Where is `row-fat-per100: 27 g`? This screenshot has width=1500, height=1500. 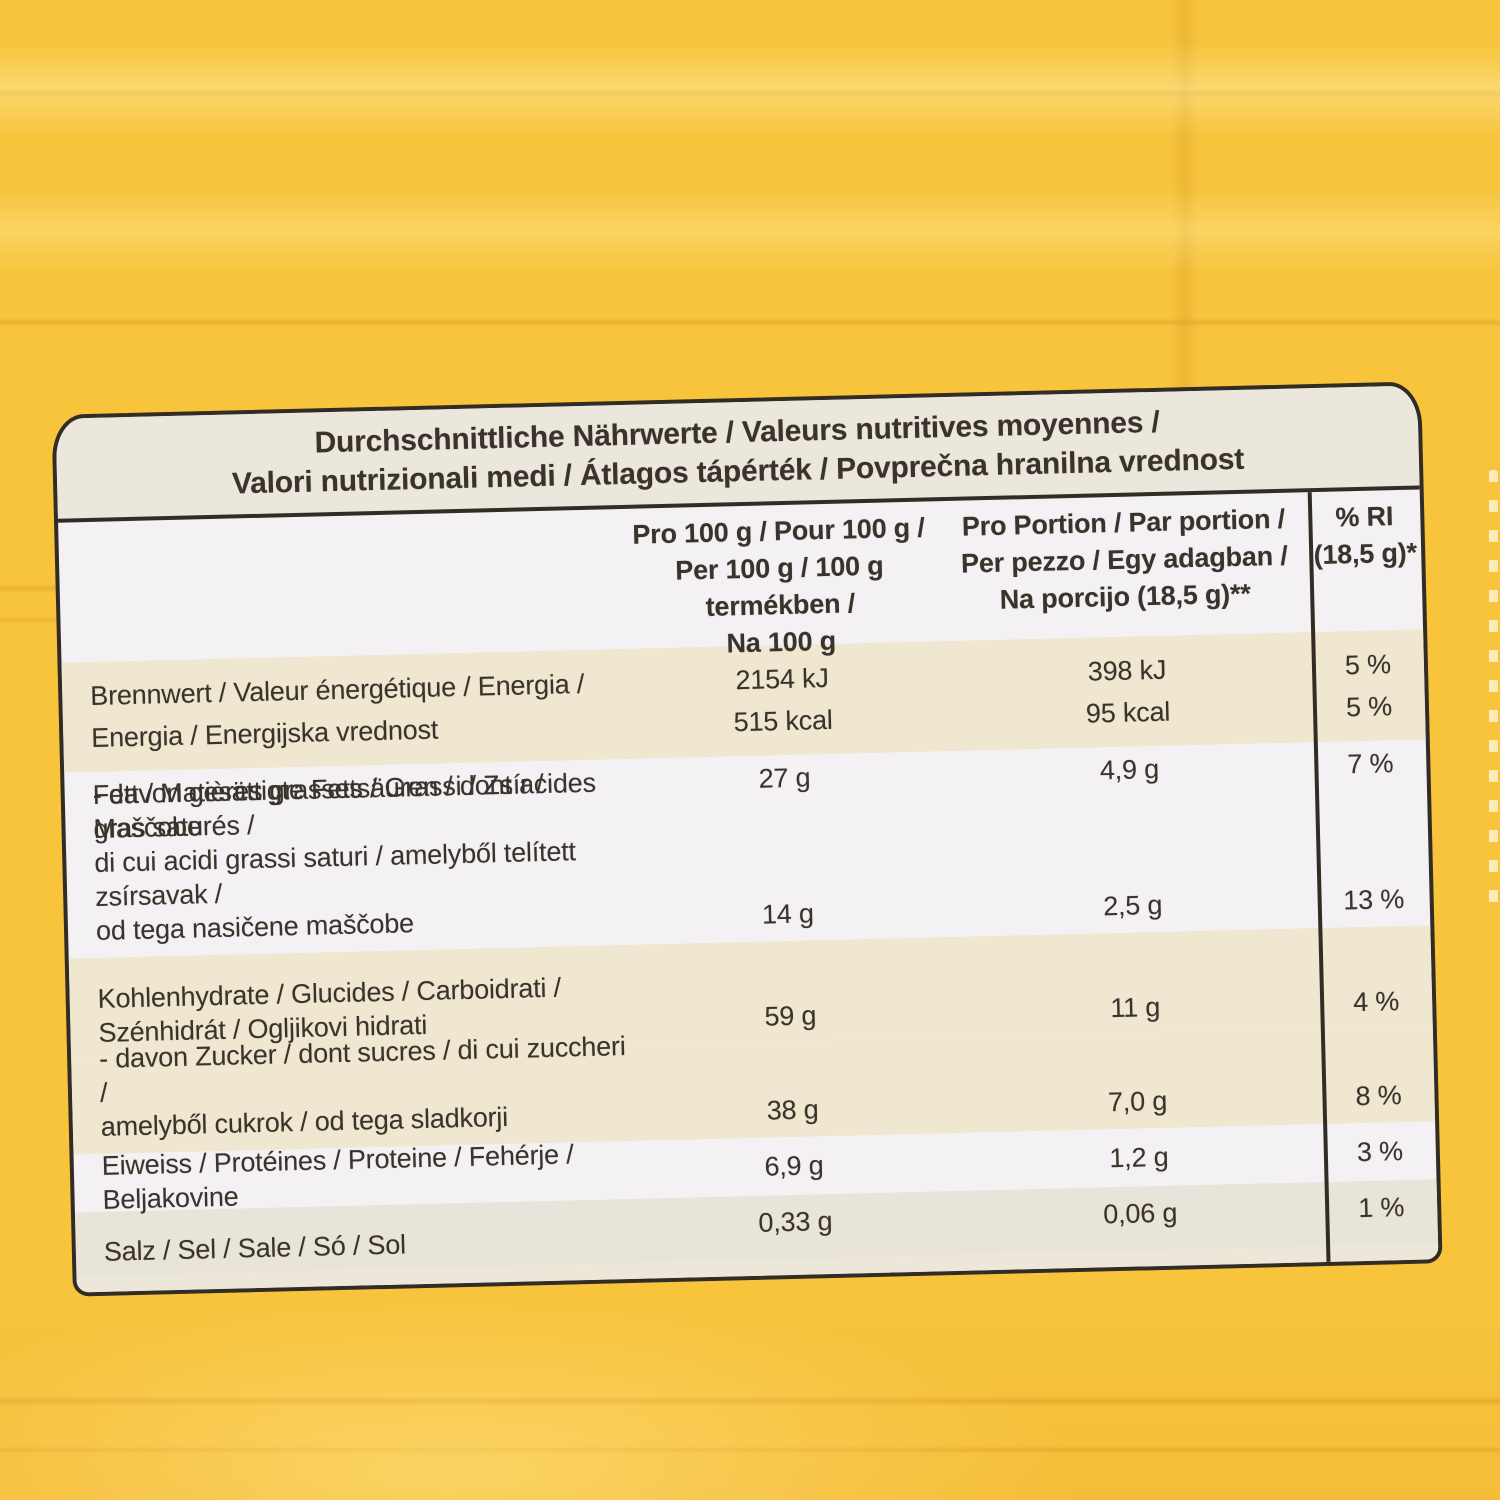 row-fat-per100: 27 g is located at coordinates (784, 778).